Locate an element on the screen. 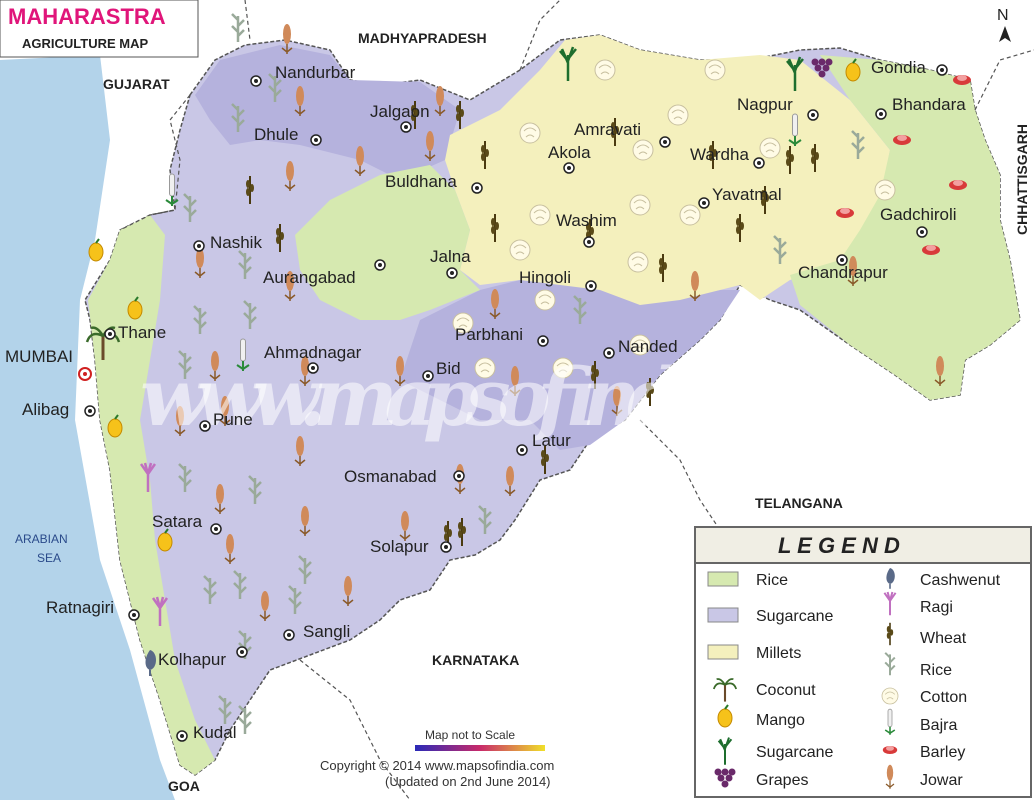 This screenshot has width=1034, height=800. svg-text: Dhule is located at coordinates (276, 134).